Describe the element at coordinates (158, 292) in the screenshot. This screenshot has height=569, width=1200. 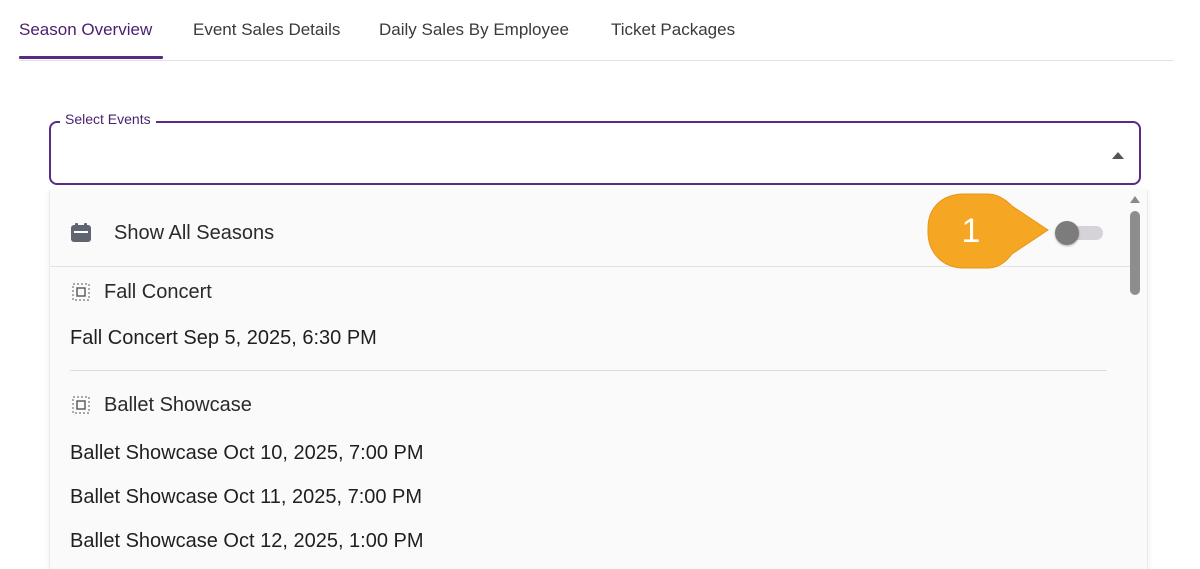
I see `group-label: Fall Concert` at that location.